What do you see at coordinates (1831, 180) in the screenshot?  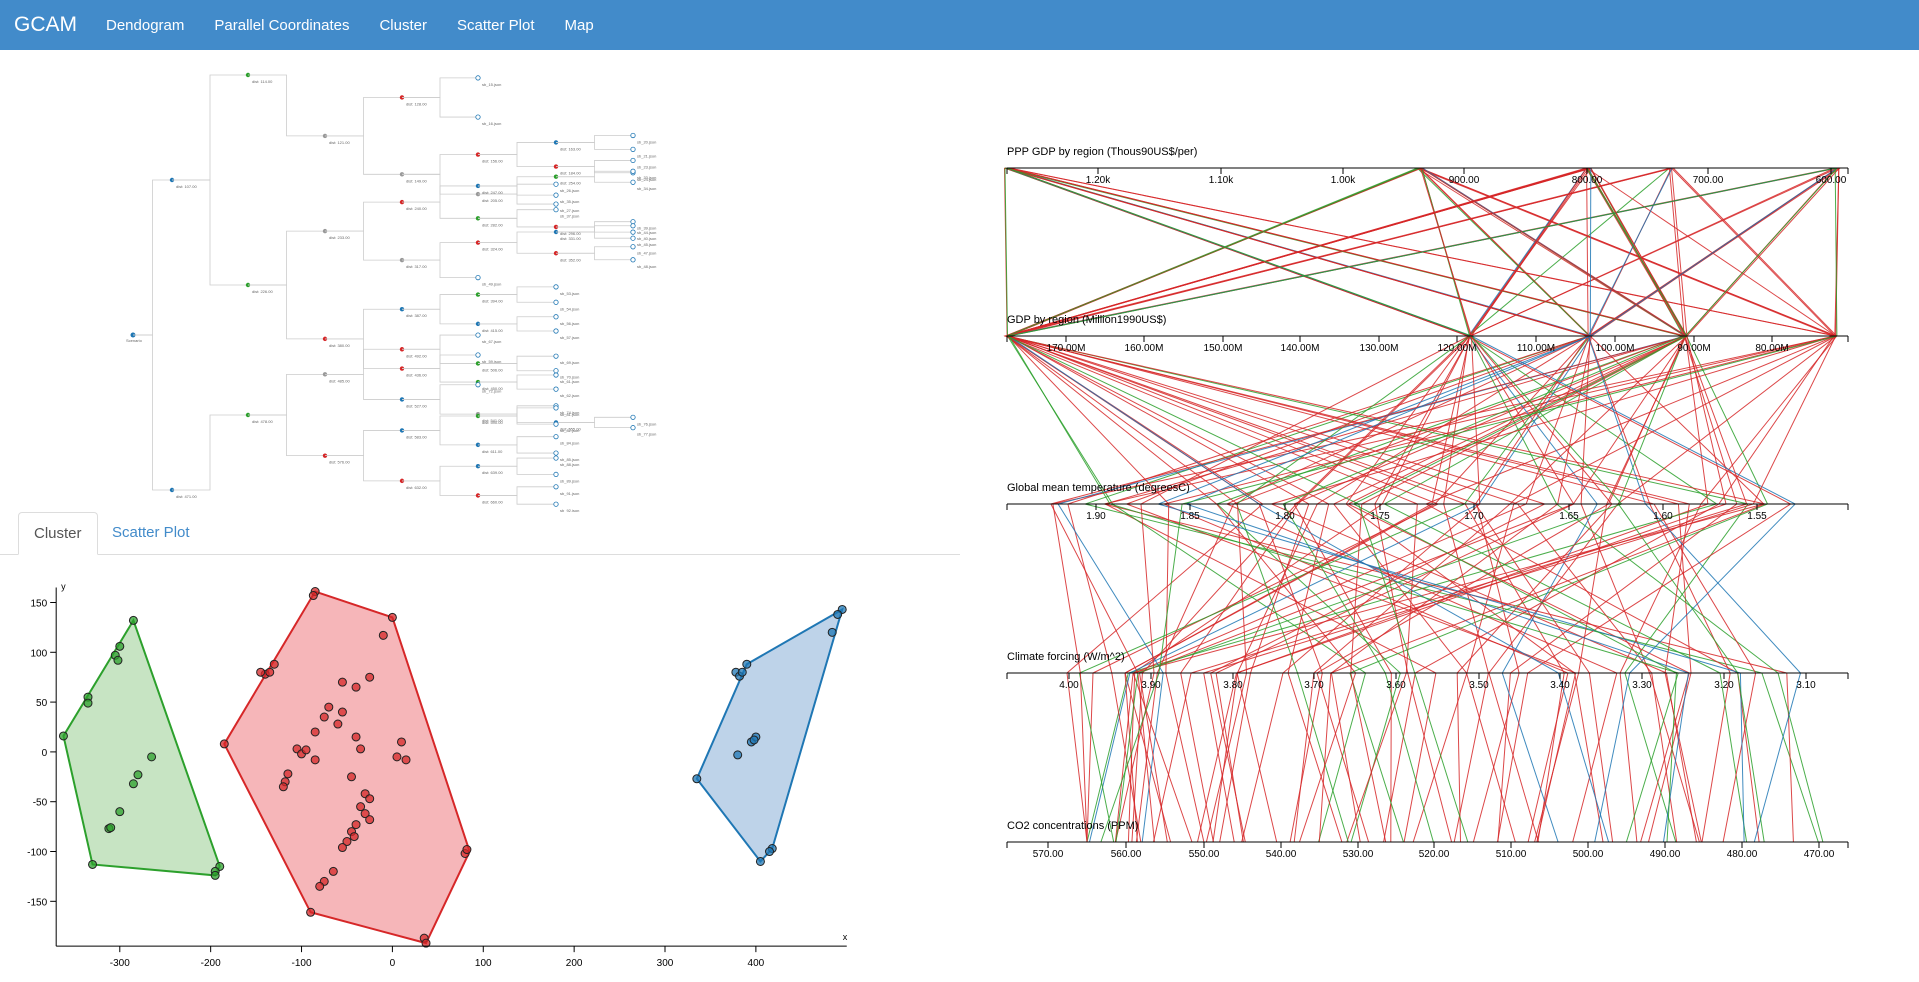 I see `pc-tick-label: 600.00` at bounding box center [1831, 180].